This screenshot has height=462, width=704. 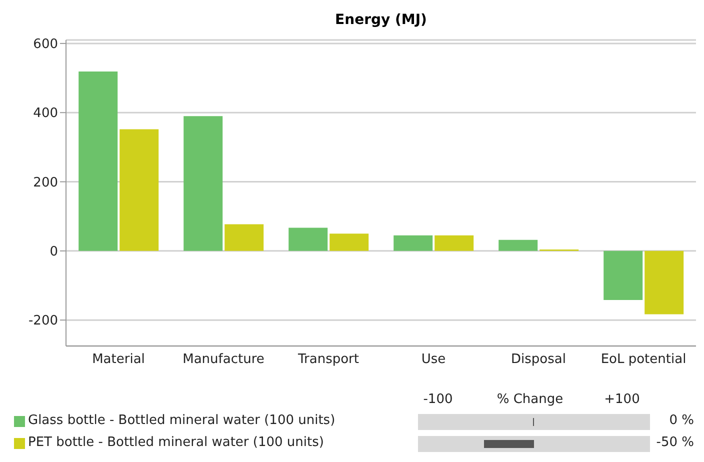 I want to click on x-tick-label: Transport, so click(x=328, y=360).